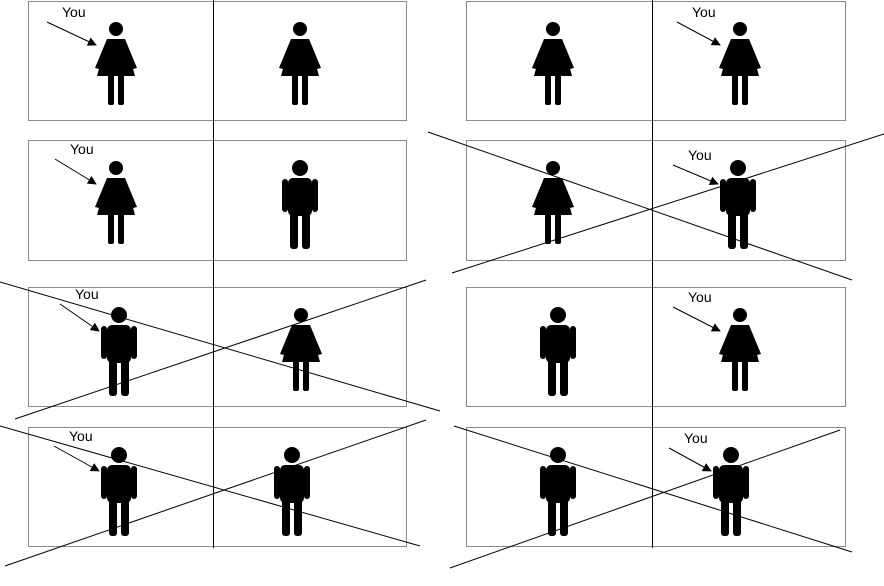 This screenshot has height=586, width=884. I want to click on pairing-row-right-4: You, so click(651, 497).